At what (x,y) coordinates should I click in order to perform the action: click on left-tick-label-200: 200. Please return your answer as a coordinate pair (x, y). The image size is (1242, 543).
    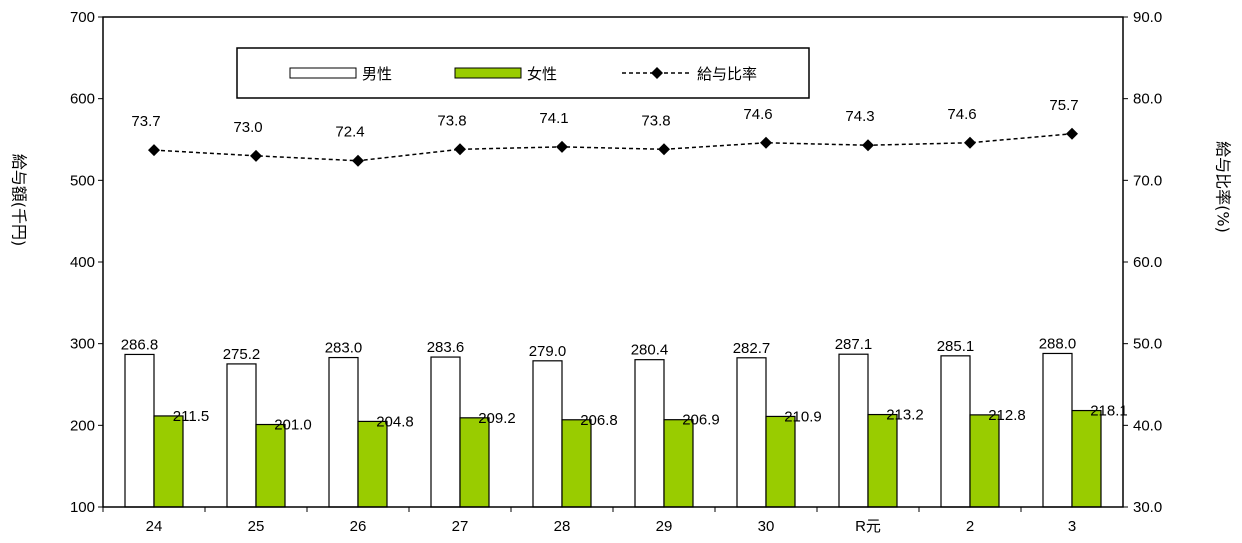
    Looking at the image, I should click on (82, 425).